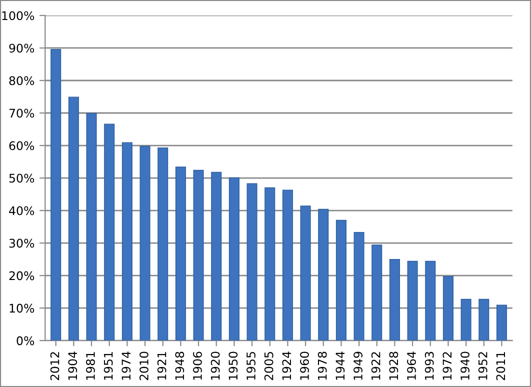 Image resolution: width=531 pixels, height=387 pixels. Describe the element at coordinates (179, 366) in the screenshot. I see `x-tick-label: 1948` at that location.